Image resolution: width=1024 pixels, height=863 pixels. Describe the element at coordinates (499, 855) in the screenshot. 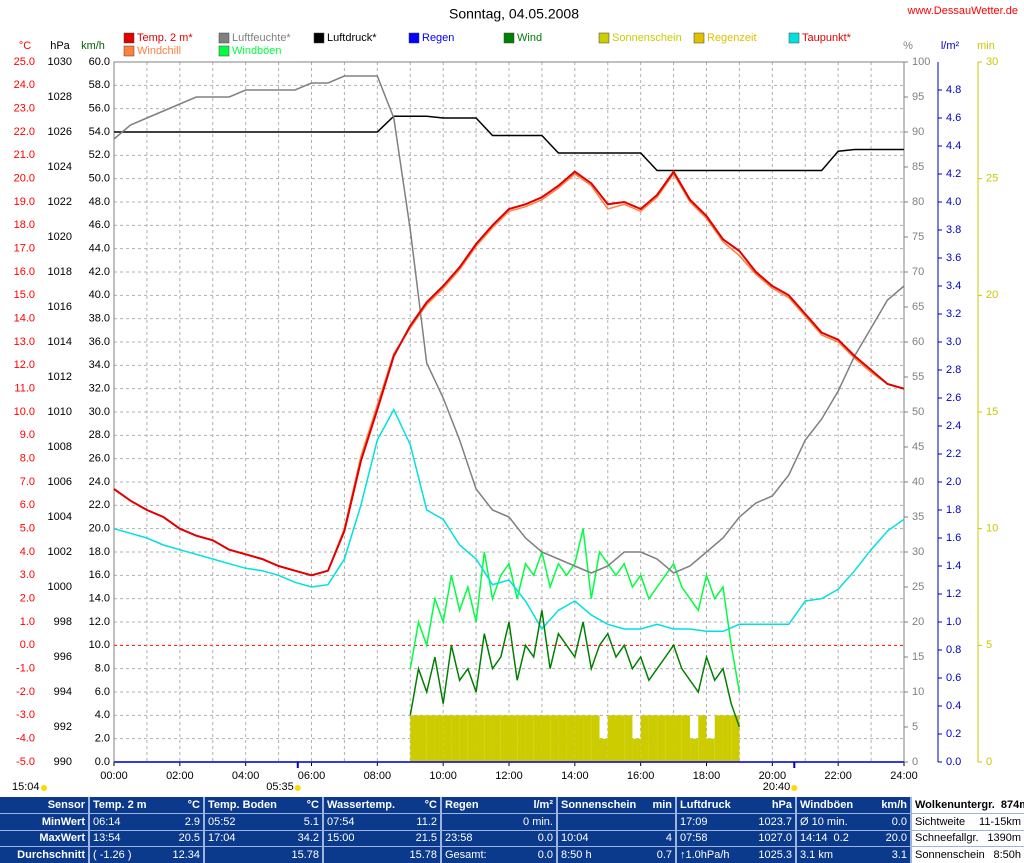

I see `table-cell: Gesamt: 0.0` at that location.